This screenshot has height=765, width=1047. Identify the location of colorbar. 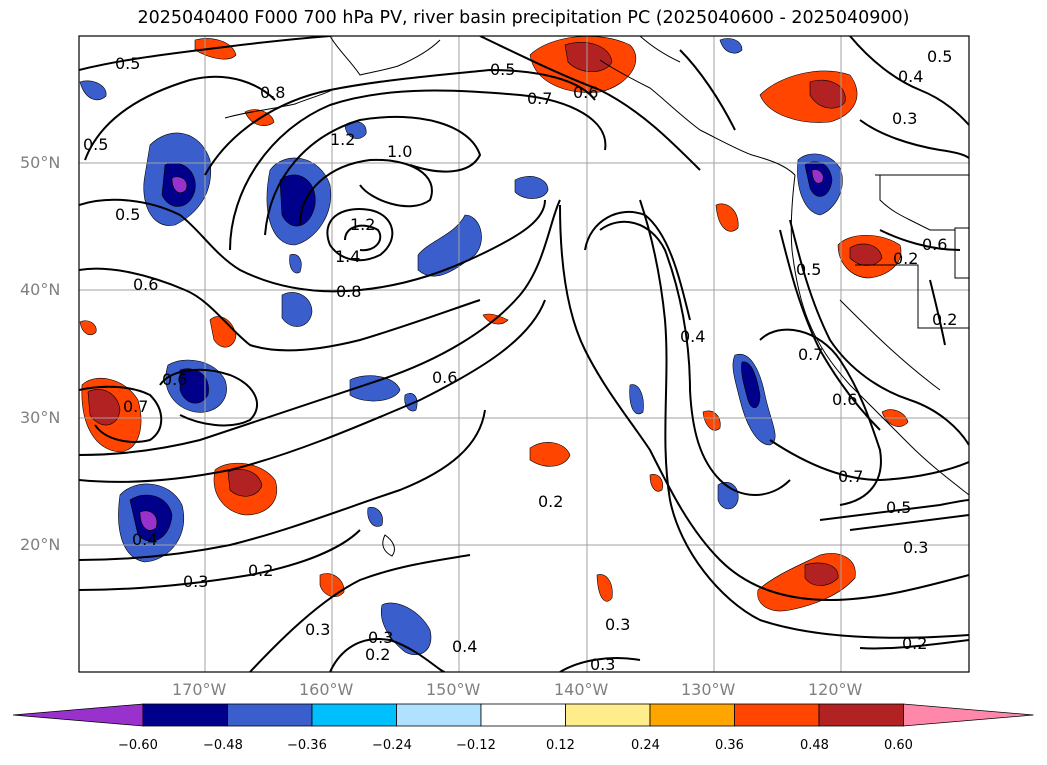
(523, 715).